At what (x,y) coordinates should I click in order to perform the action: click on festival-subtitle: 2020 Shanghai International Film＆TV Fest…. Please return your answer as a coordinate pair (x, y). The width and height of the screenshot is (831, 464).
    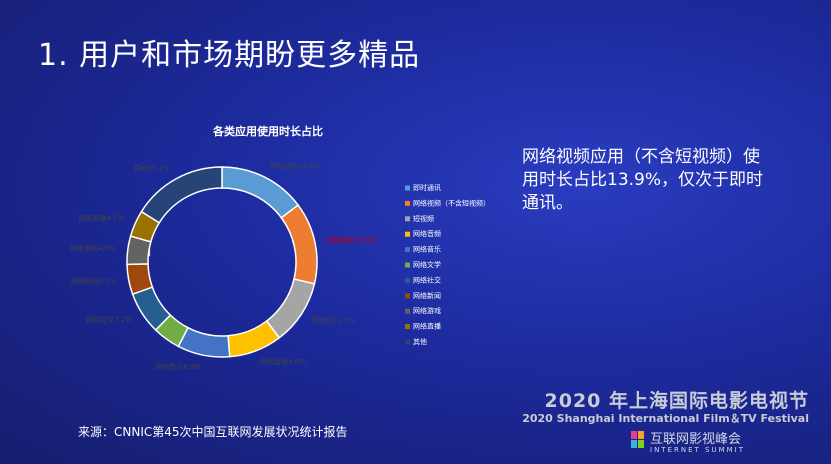
    Looking at the image, I should click on (665, 418).